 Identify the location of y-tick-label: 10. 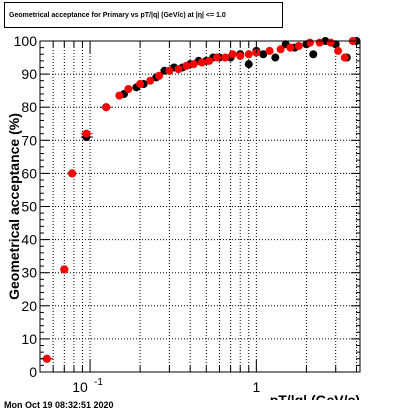
(29, 339).